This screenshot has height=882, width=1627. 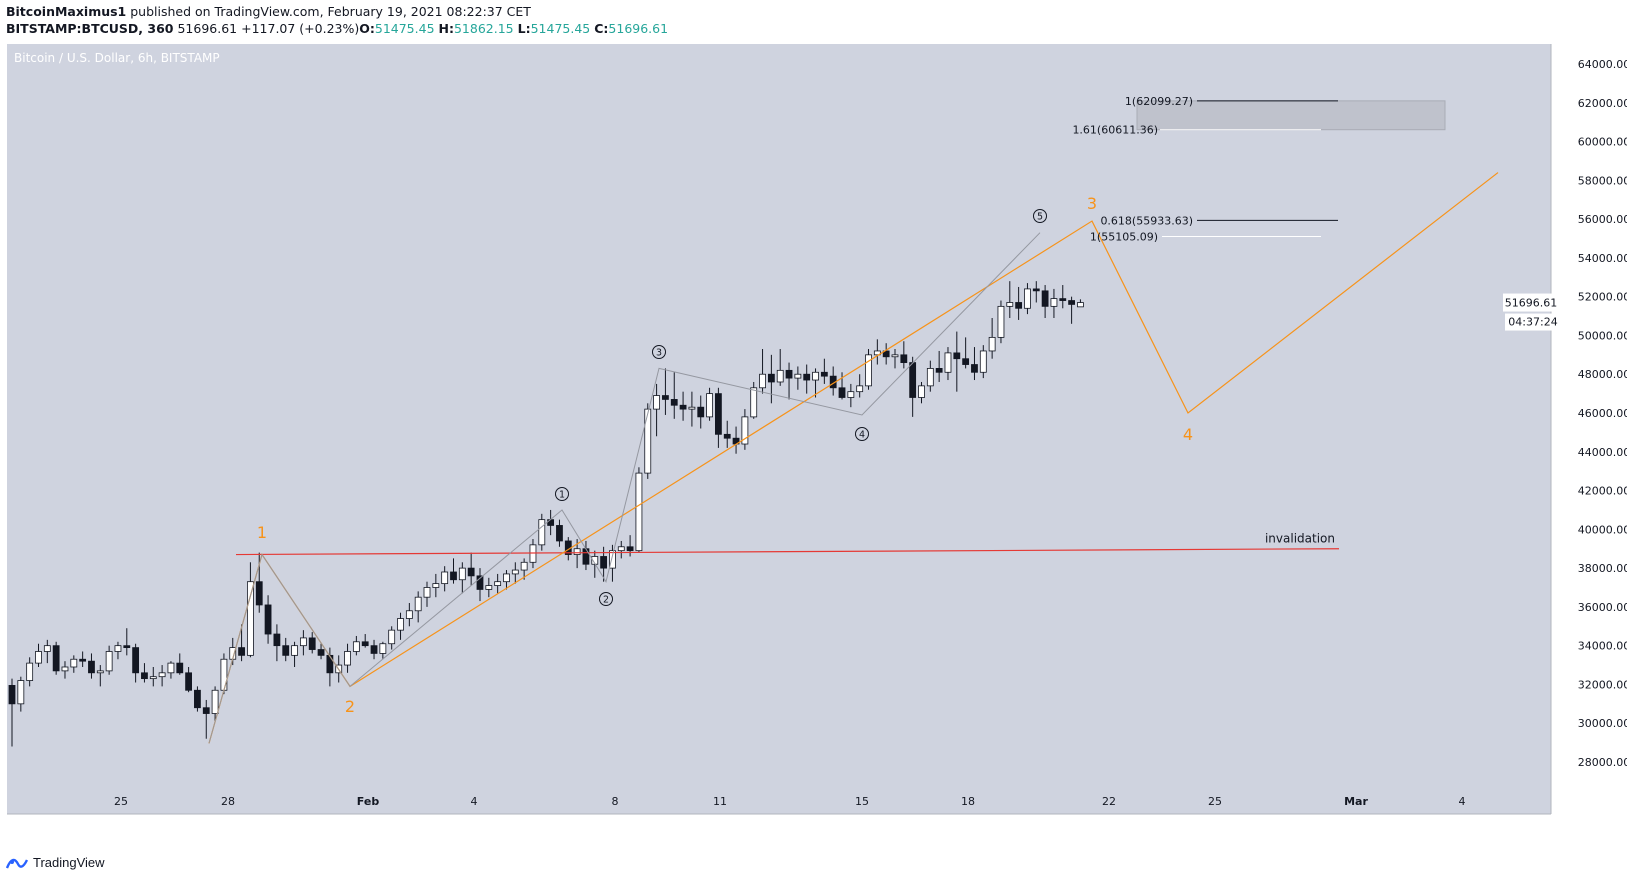 What do you see at coordinates (560, 28) in the screenshot?
I see `low-value: 51475.45` at bounding box center [560, 28].